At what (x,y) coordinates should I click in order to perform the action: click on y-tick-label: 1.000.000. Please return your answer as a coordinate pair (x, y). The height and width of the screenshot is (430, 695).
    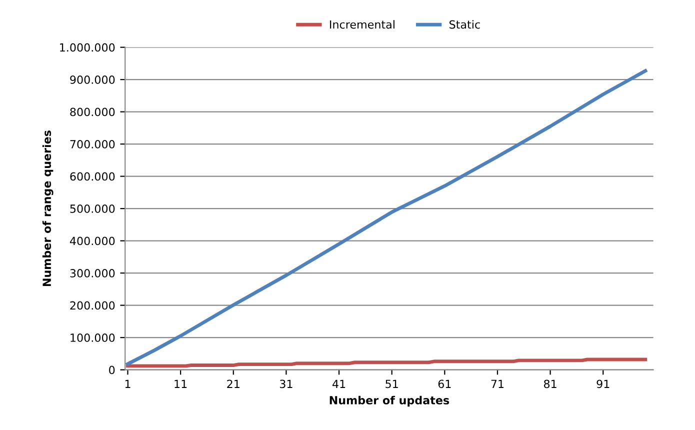
    Looking at the image, I should click on (87, 47).